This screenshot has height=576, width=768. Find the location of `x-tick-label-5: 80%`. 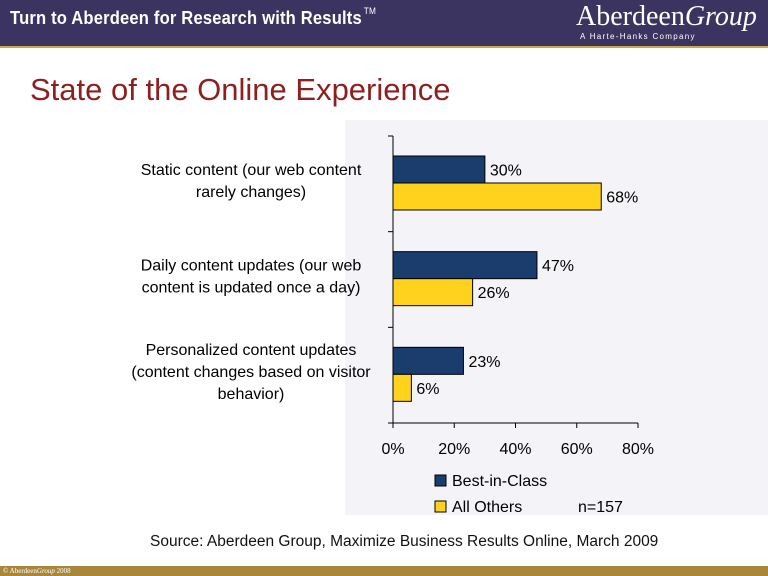

x-tick-label-5: 80% is located at coordinates (638, 449).